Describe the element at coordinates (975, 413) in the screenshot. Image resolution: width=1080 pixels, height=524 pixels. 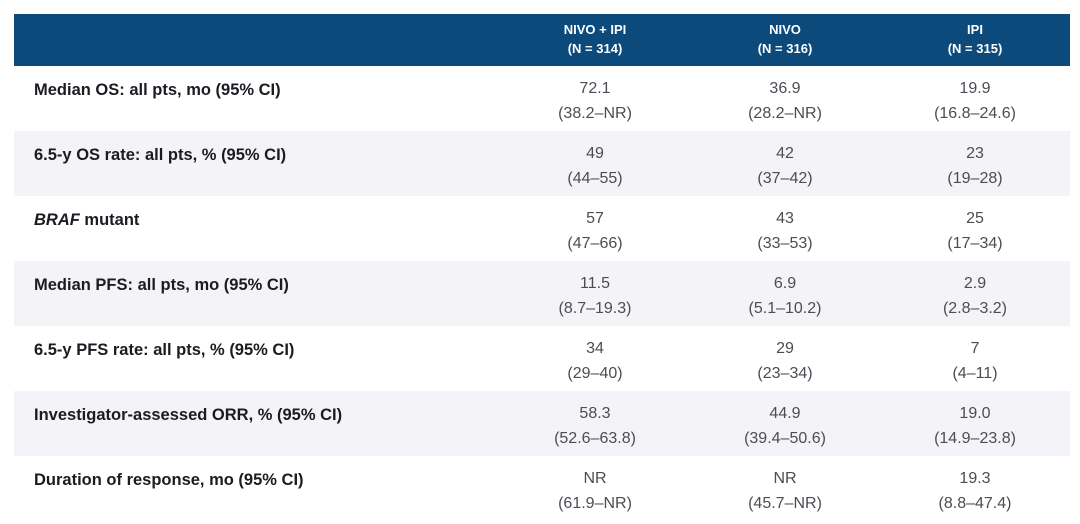
I see `value: 19.0` at that location.